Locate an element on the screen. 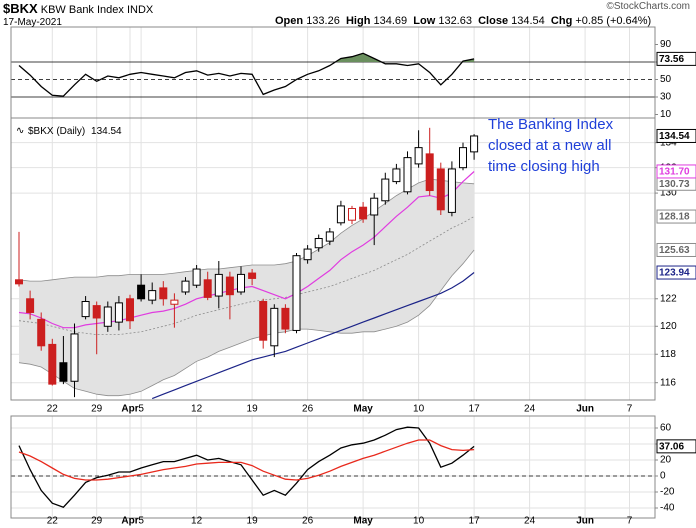 This screenshot has height=528, width=696. annotation-line: closed at a new all is located at coordinates (550, 145).